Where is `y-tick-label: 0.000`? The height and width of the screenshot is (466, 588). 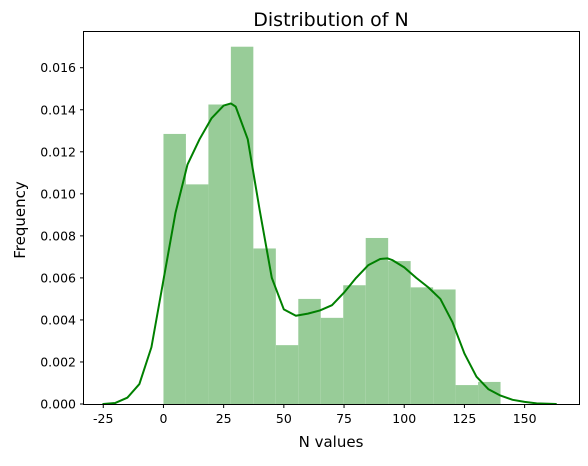 y-tick-label: 0.000 is located at coordinates (58, 404).